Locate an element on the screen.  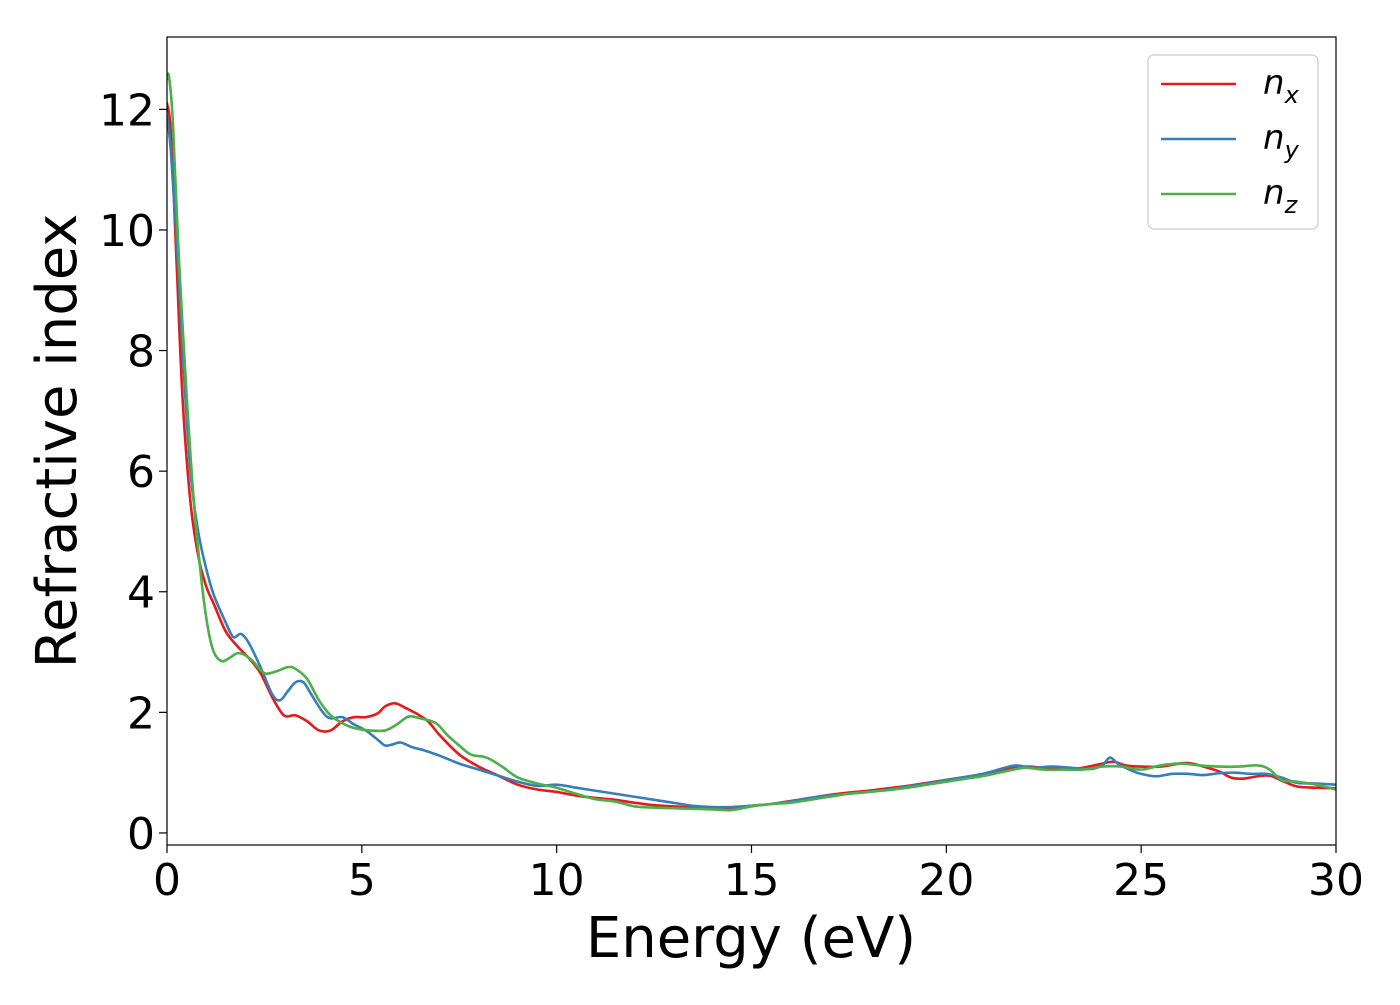
x-tick-label: 10 is located at coordinates (557, 880).